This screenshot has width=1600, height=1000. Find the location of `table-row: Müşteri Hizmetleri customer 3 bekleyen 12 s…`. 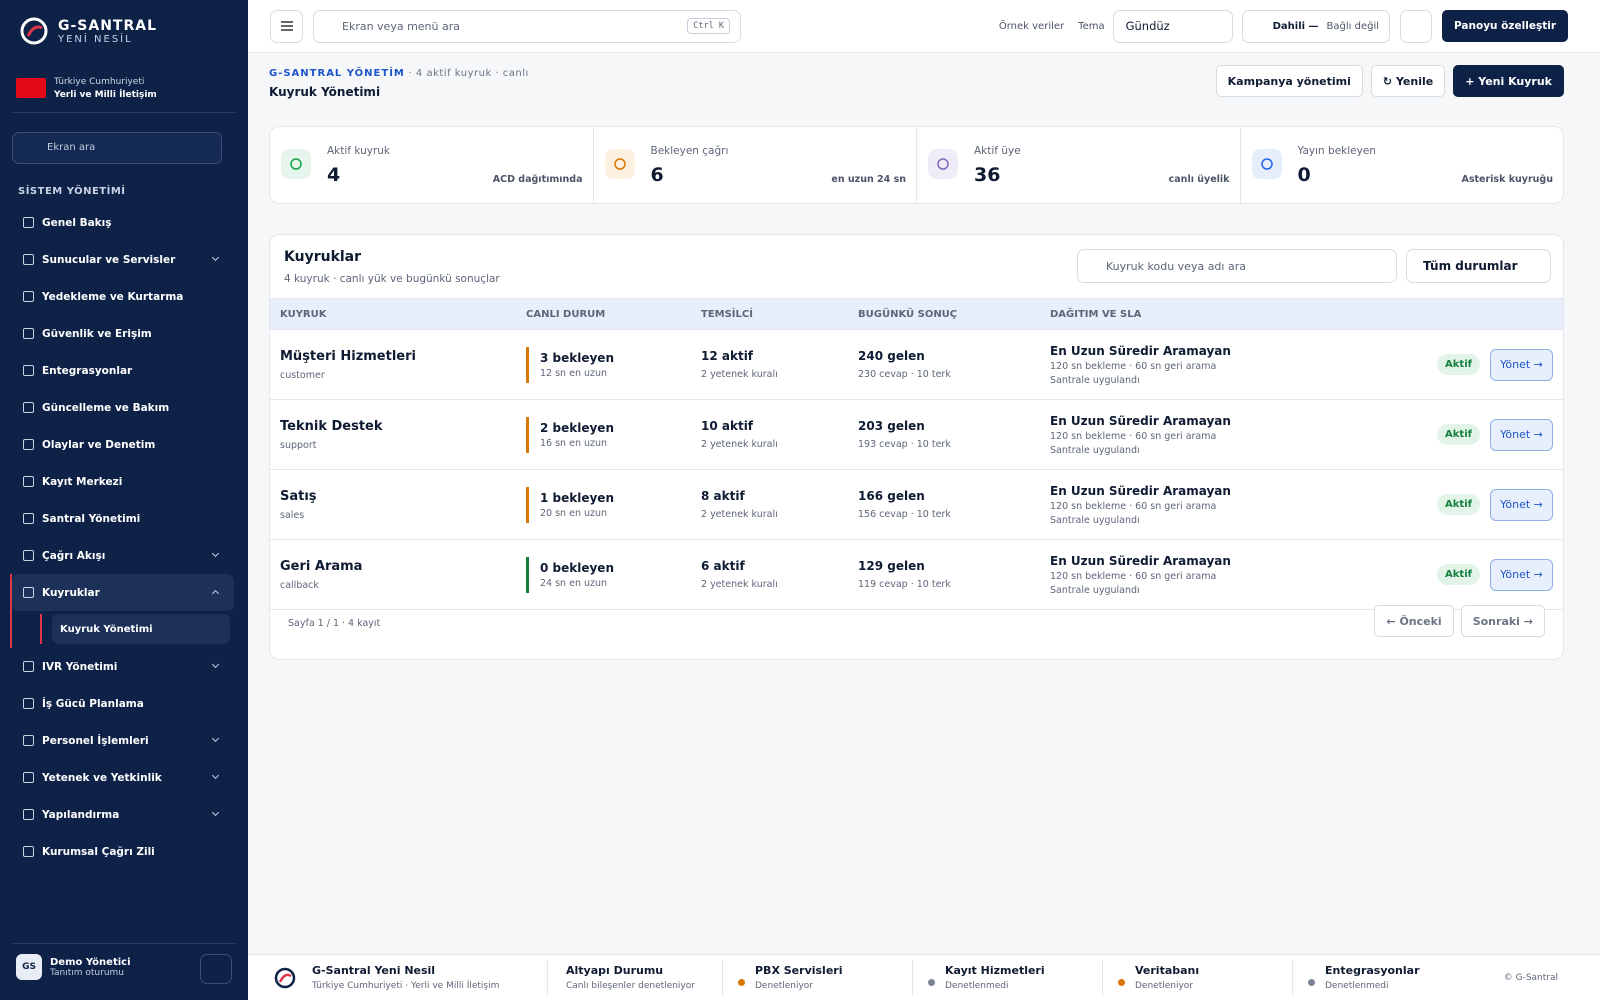

table-row: Müşteri Hizmetleri customer 3 bekleyen 12 s… is located at coordinates (916, 365).